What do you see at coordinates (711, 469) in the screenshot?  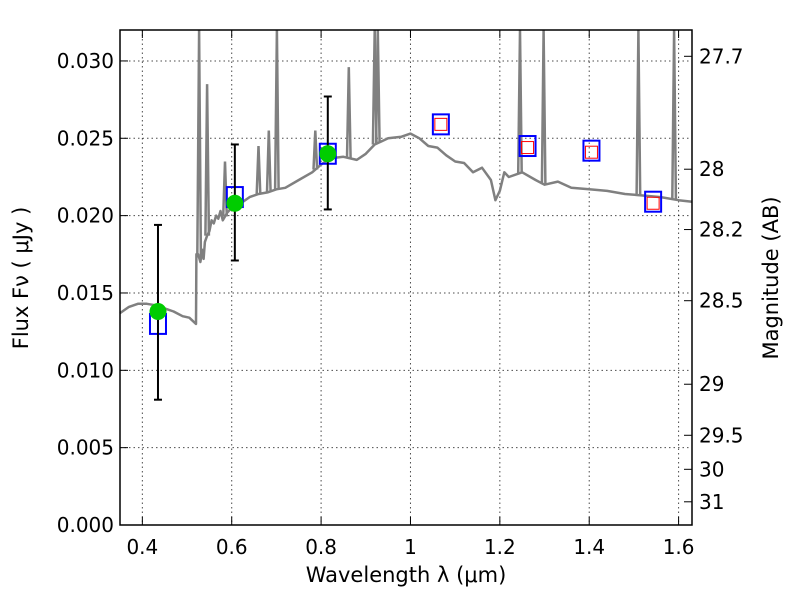 I see `mag-tick-label: 30` at bounding box center [711, 469].